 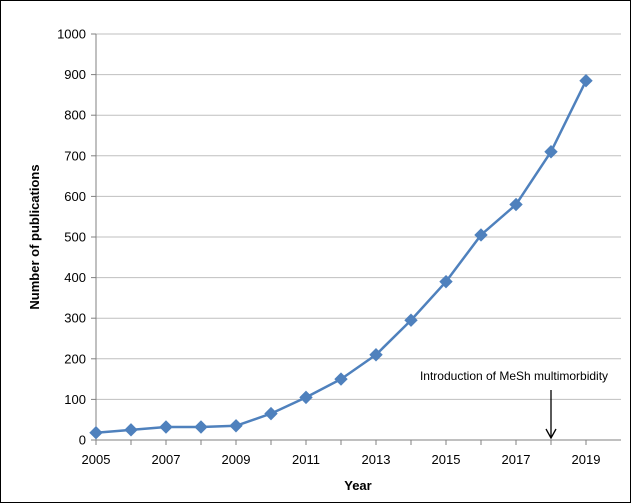 What do you see at coordinates (514, 404) in the screenshot?
I see `annotation: Introduction of MeSh multimorbidity` at bounding box center [514, 404].